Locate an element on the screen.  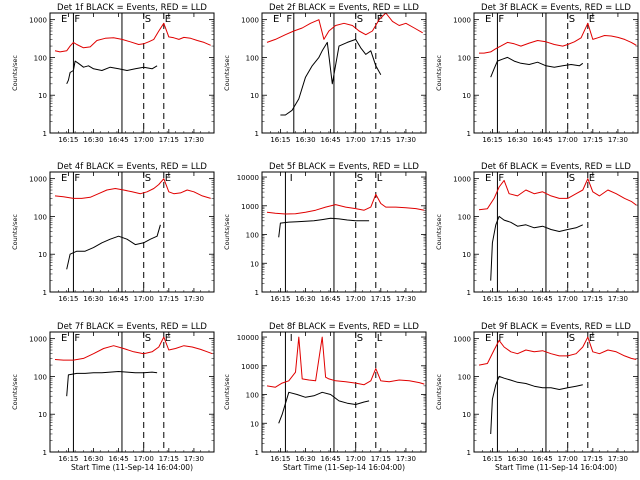
panel-title: Det 9f BLACK = Events, RED = LLD is located at coordinates (556, 327).